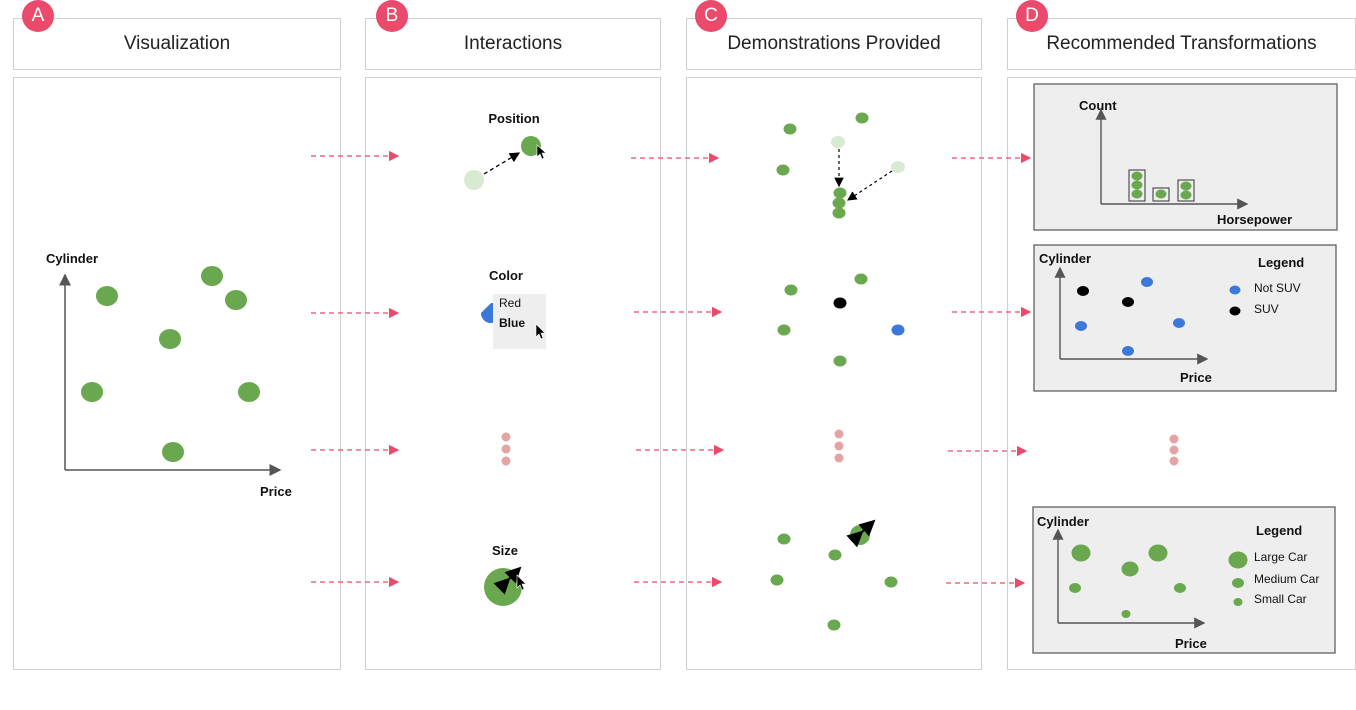 The image size is (1356, 710). I want to click on interaction-position: Position, so click(505, 150).